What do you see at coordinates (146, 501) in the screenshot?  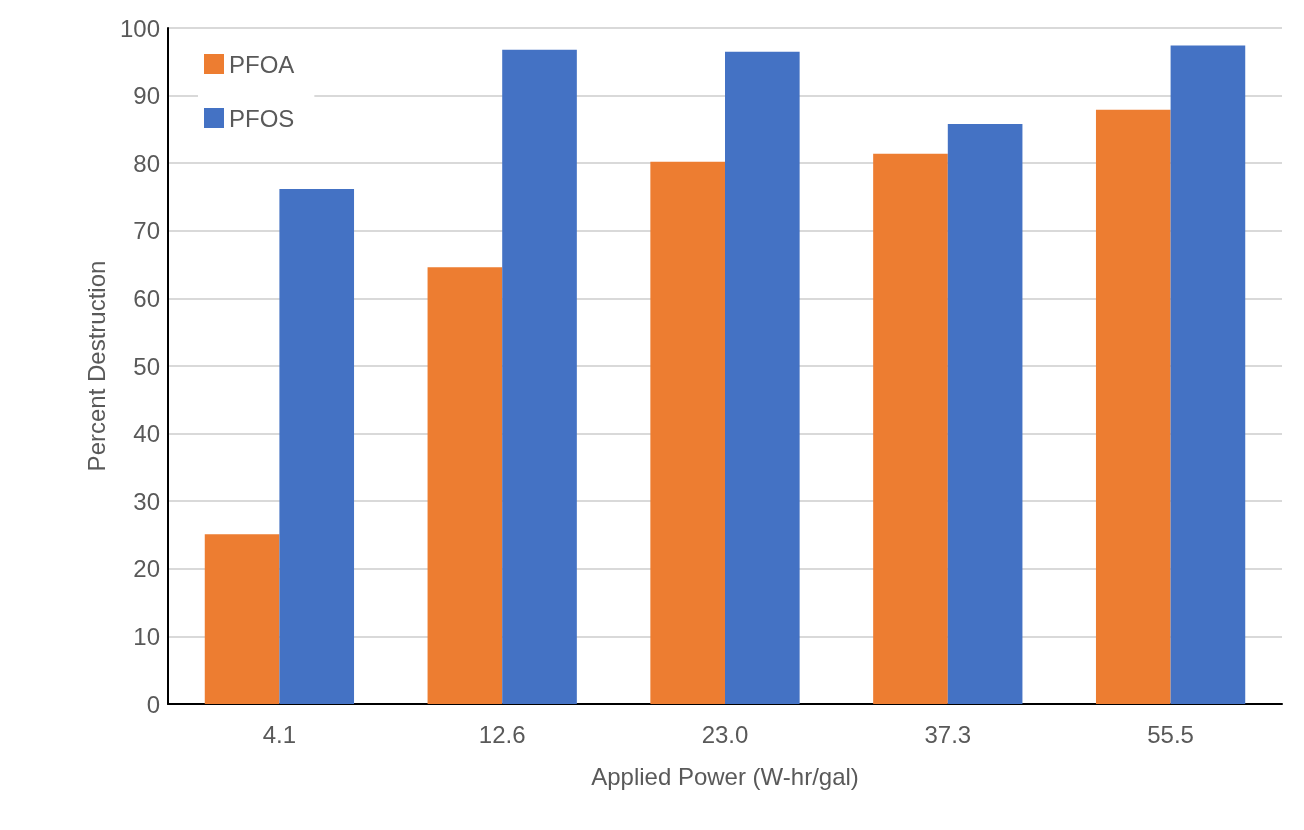 I see `y-tick-label: 30` at bounding box center [146, 501].